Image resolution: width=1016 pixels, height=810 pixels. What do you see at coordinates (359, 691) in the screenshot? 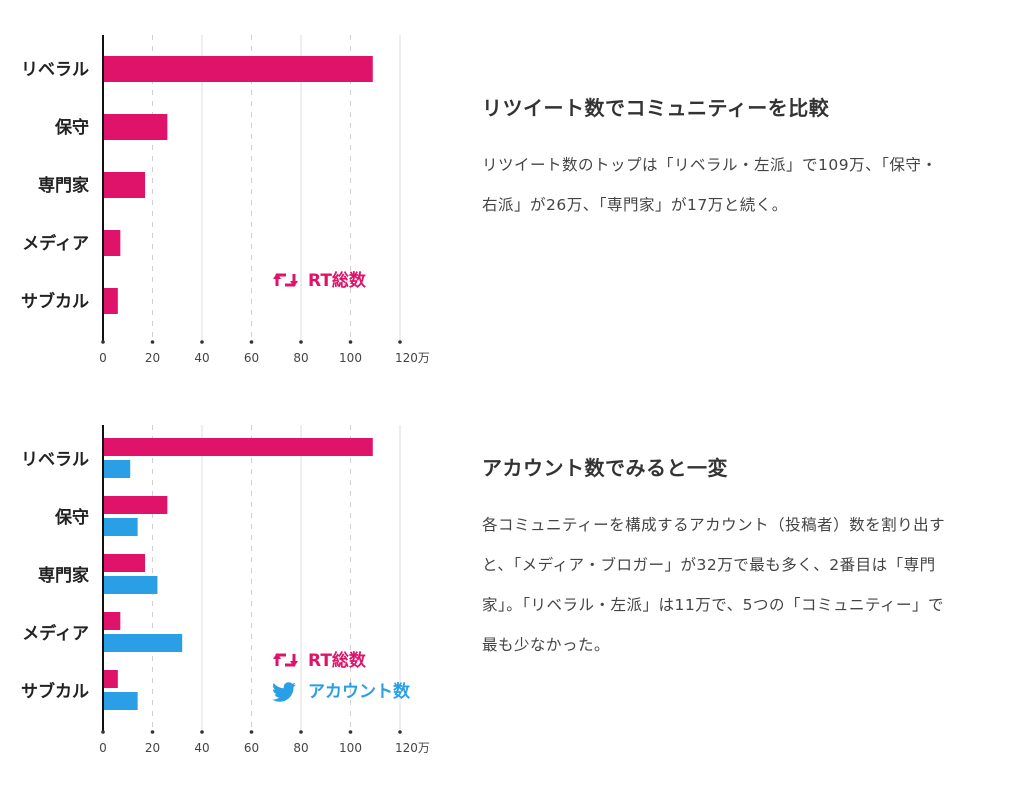
I see `legend-label: アカウント数` at bounding box center [359, 691].